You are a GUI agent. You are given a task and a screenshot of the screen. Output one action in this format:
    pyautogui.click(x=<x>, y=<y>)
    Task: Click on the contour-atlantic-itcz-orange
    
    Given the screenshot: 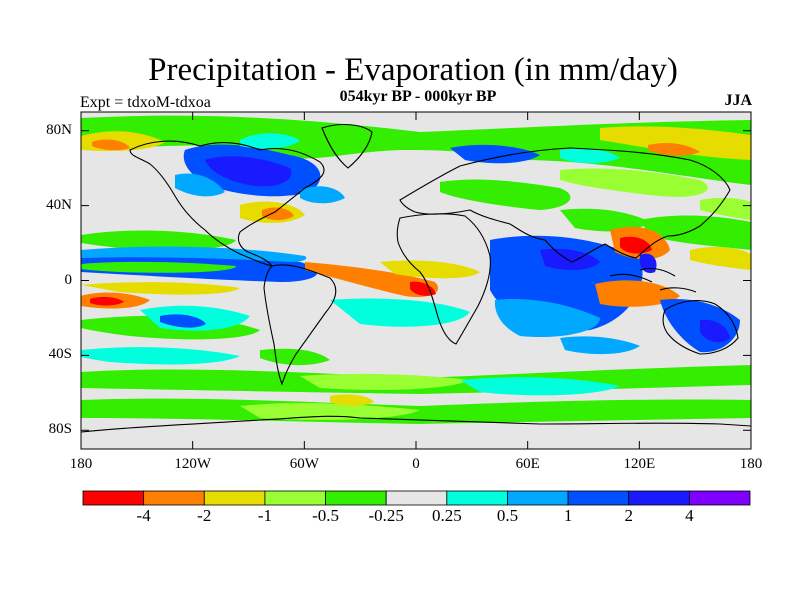 What is the action you would take?
    pyautogui.click(x=372, y=280)
    